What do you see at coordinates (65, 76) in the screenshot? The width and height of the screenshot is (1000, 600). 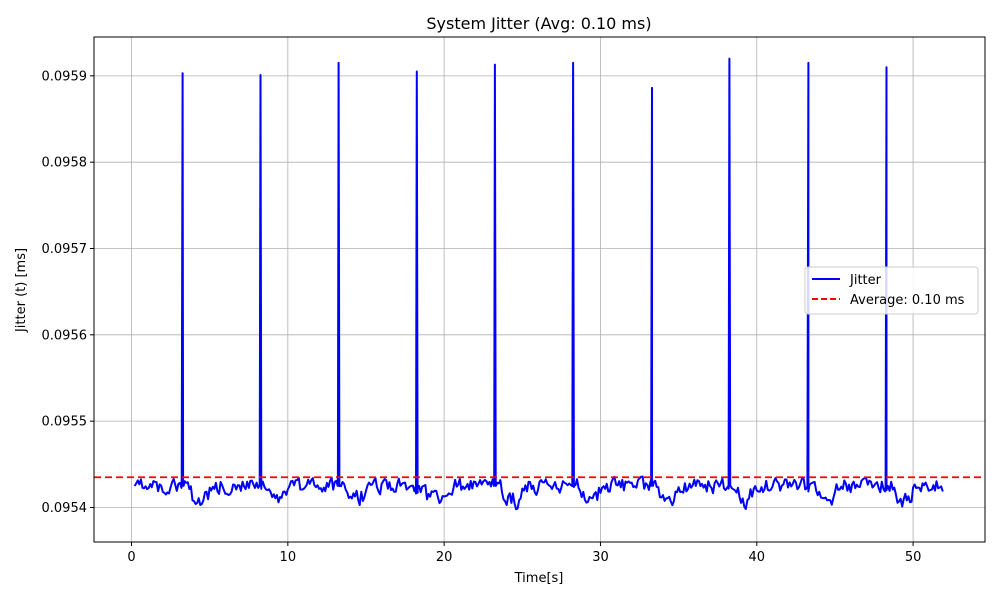 I see `y-tick-label: 0.0959` at bounding box center [65, 76].